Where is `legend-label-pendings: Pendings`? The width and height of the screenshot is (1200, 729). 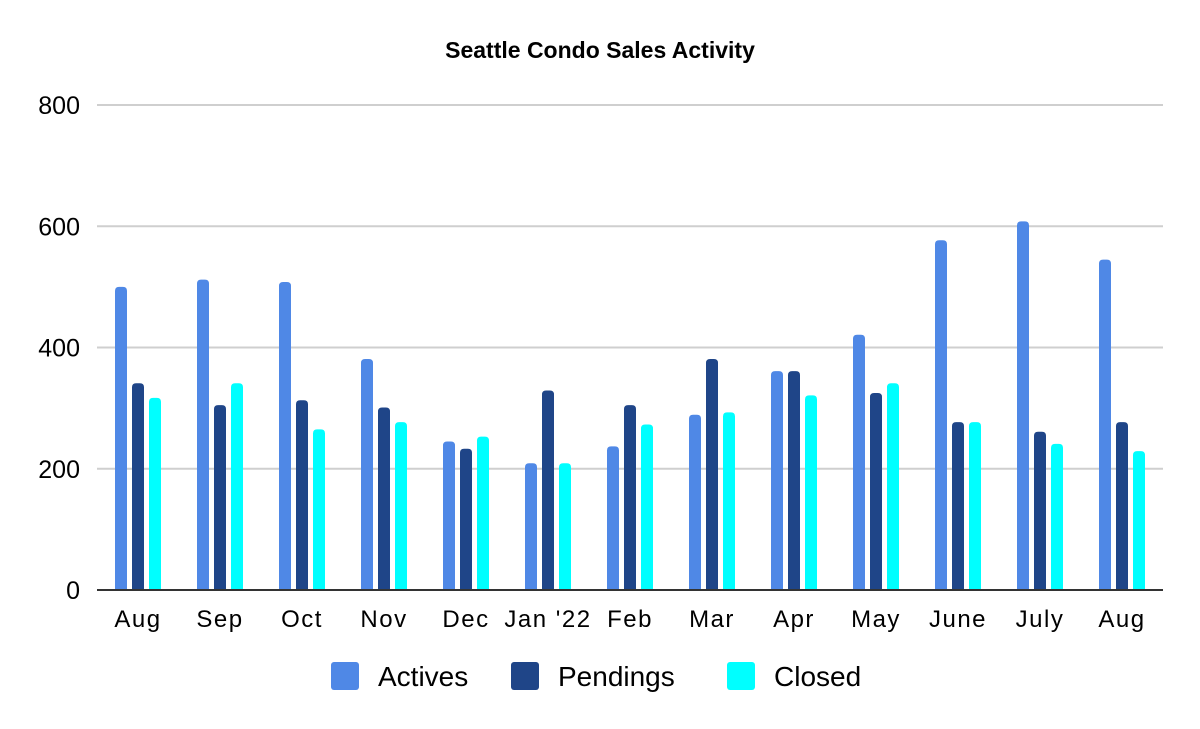 legend-label-pendings: Pendings is located at coordinates (616, 676).